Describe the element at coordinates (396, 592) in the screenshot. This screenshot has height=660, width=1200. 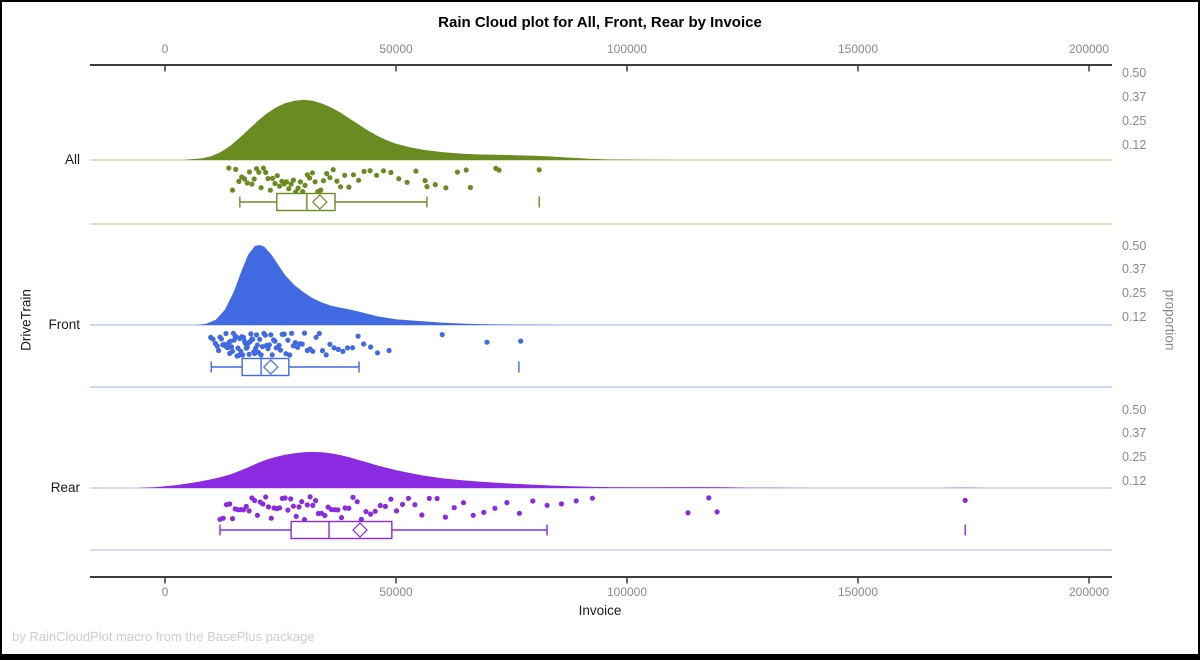
I see `x-axis-tick-label: 50000` at that location.